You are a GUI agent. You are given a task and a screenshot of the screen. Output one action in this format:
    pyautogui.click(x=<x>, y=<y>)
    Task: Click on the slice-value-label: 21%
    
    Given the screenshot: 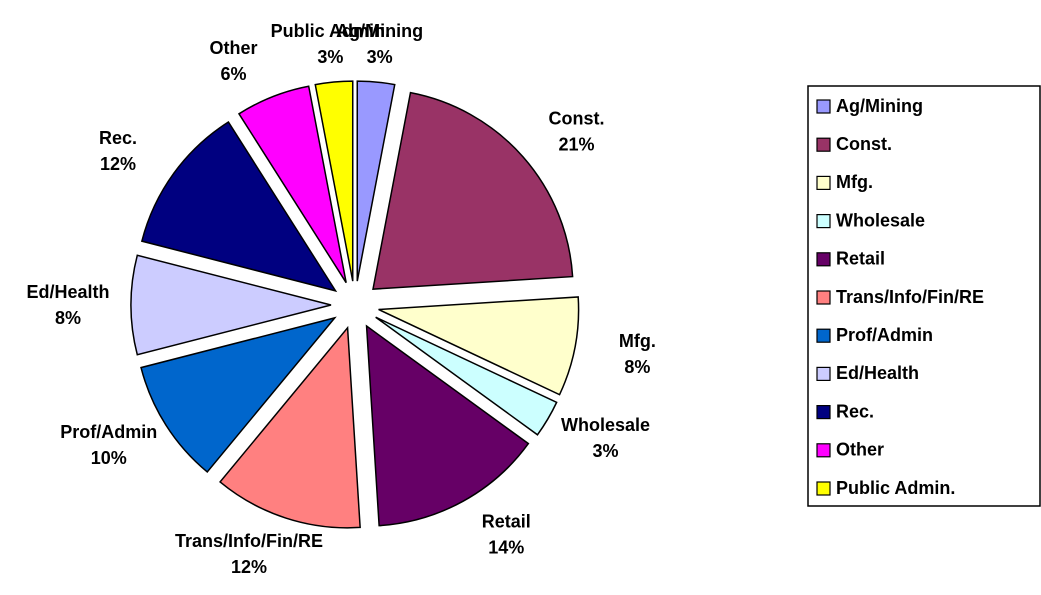 What is the action you would take?
    pyautogui.click(x=577, y=144)
    